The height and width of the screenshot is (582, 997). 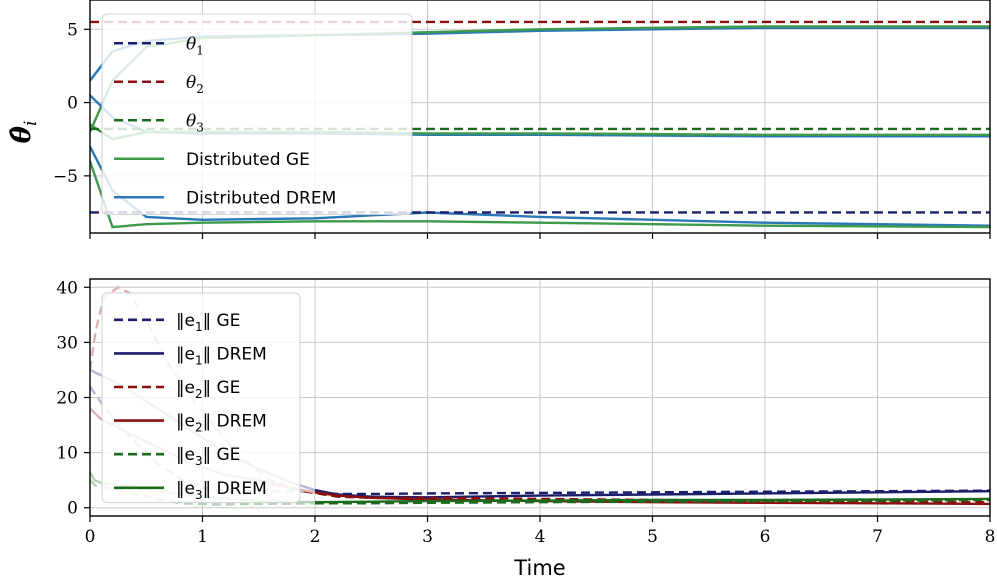 What do you see at coordinates (202, 537) in the screenshot?
I see `x-tick-label: 1` at bounding box center [202, 537].